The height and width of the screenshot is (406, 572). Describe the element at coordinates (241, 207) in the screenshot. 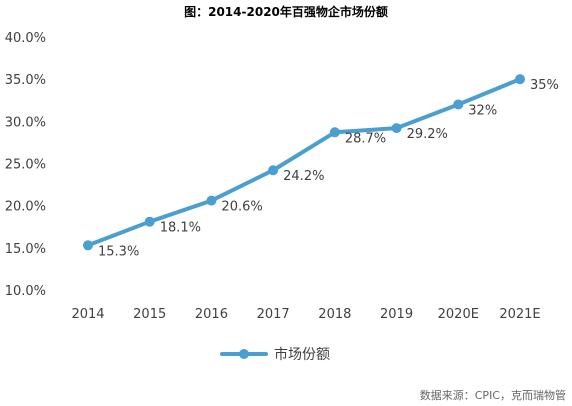

I see `data-label: 20.6%` at that location.